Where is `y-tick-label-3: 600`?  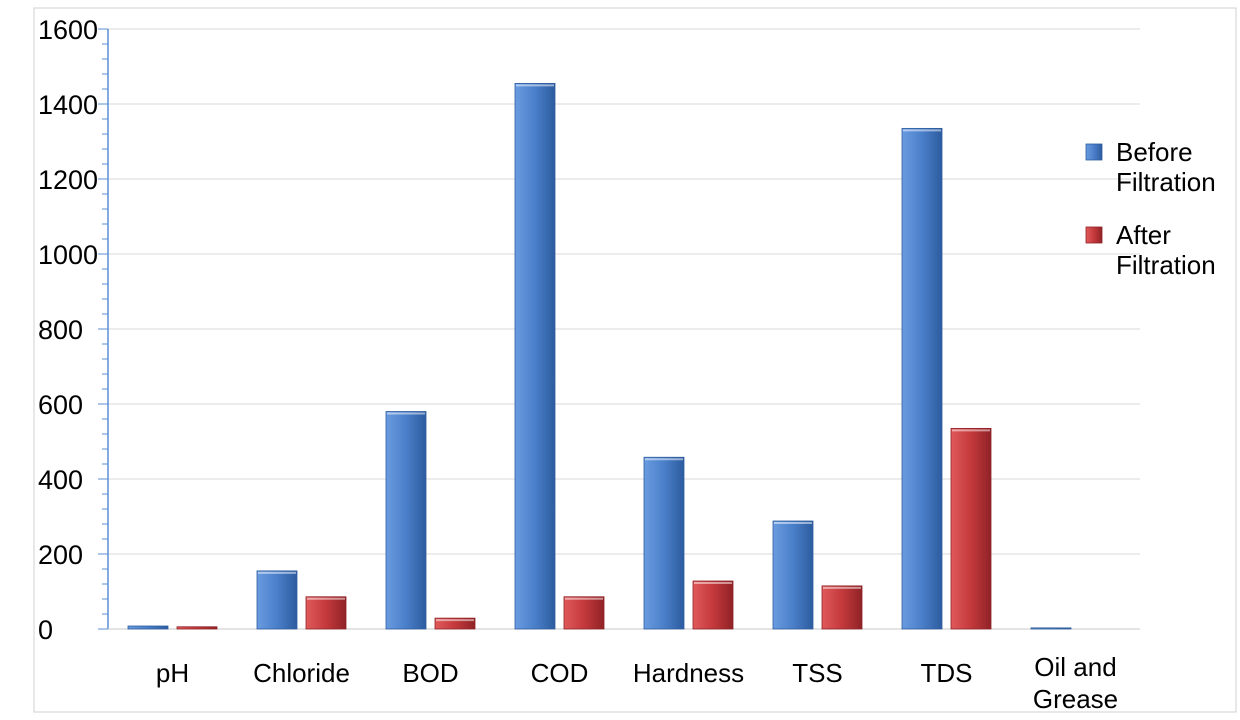 y-tick-label-3: 600 is located at coordinates (60, 405).